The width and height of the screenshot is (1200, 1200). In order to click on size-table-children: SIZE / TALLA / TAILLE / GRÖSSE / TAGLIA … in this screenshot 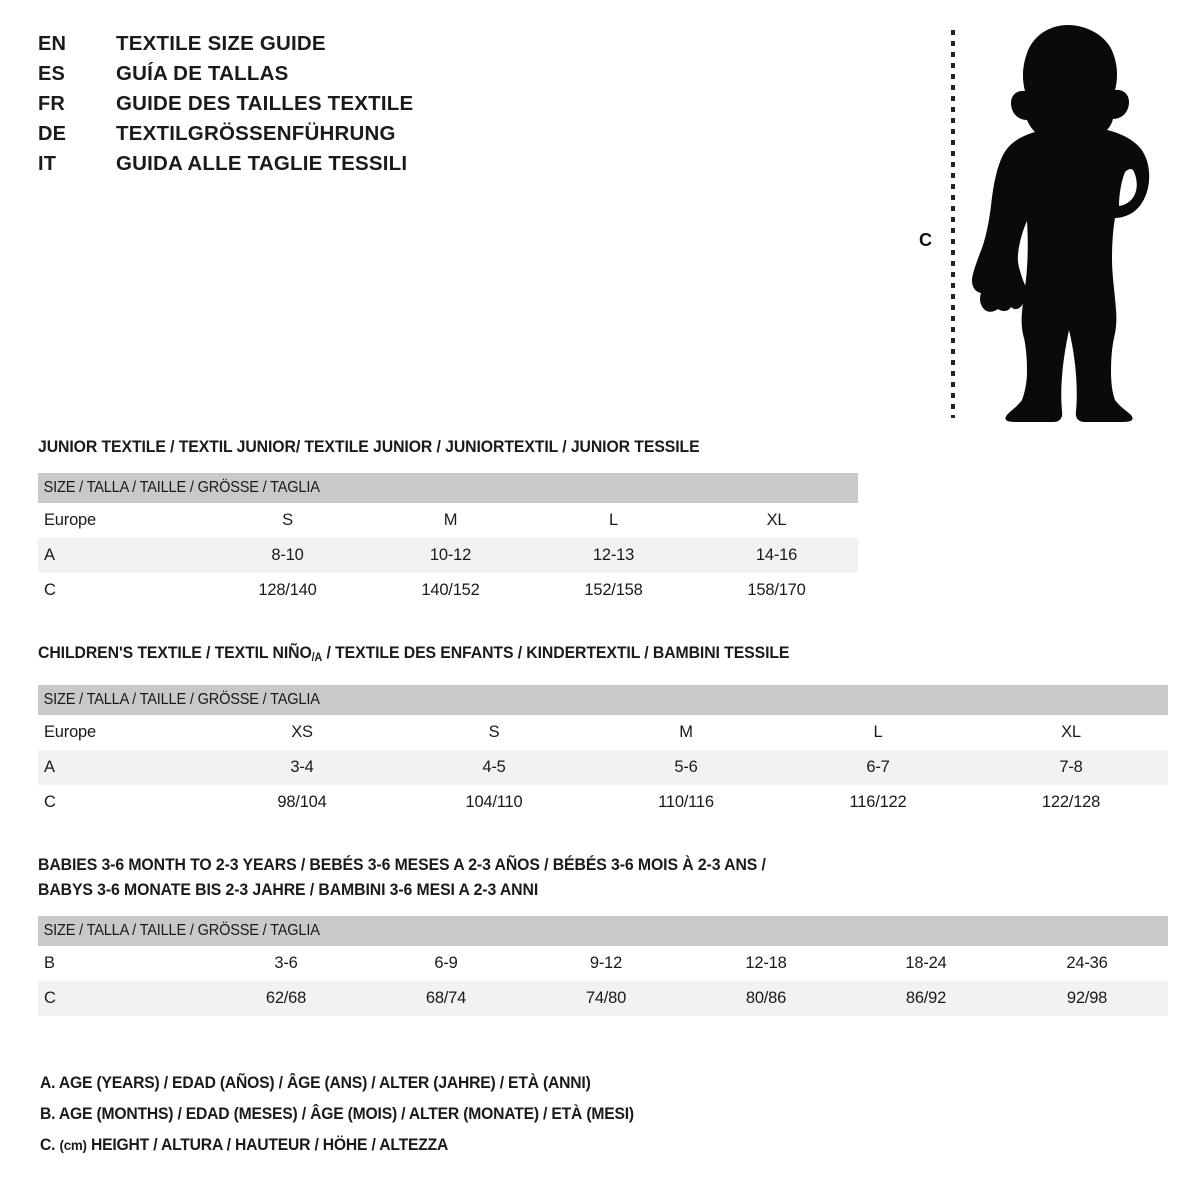, I will do `click(603, 752)`.